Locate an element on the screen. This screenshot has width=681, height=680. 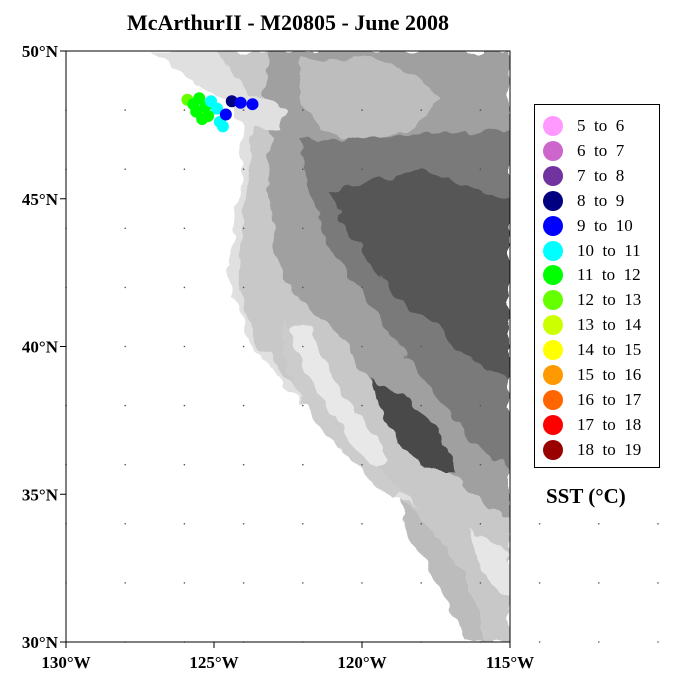
legend-label: 6 to 7 is located at coordinates (601, 150).